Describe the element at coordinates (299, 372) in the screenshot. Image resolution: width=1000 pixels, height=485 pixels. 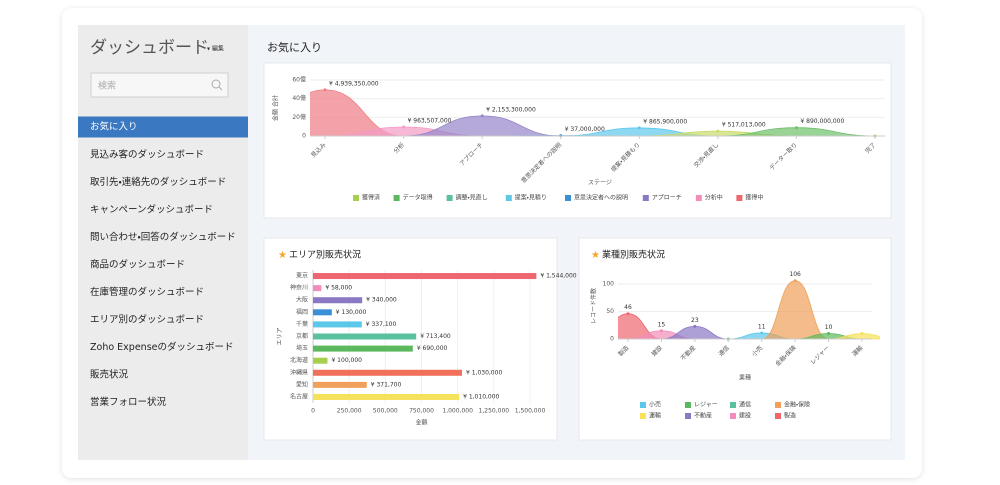
I see `y-tick-label: 沖縄県` at that location.